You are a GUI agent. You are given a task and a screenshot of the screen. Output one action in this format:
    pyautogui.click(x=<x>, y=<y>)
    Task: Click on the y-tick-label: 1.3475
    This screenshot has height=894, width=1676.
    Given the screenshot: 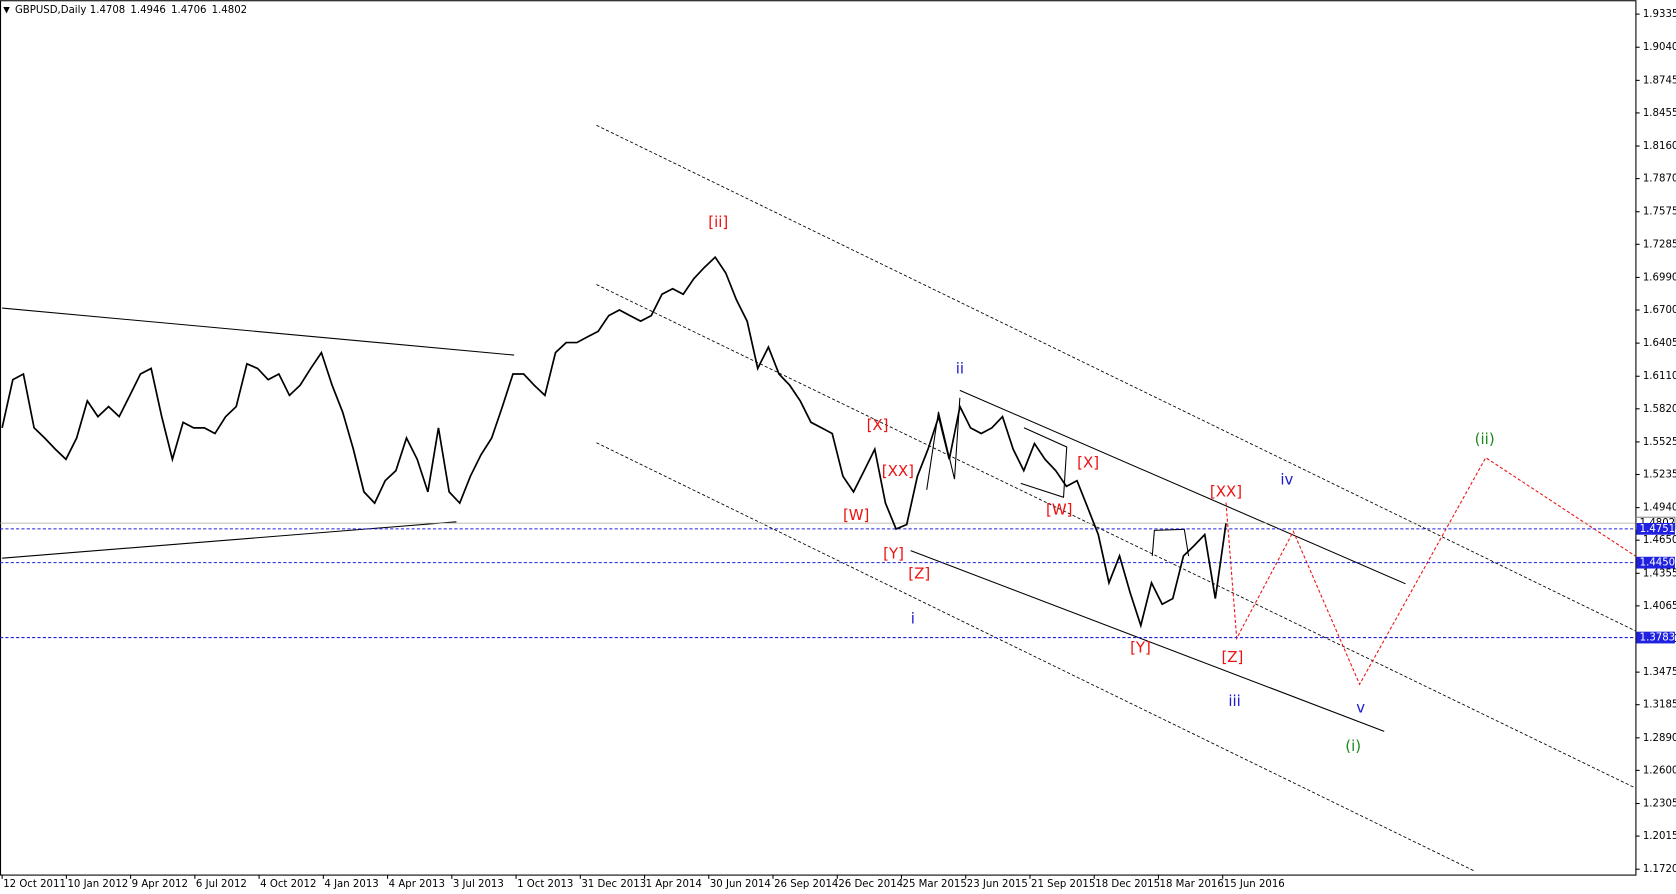 What is the action you would take?
    pyautogui.click(x=1659, y=672)
    